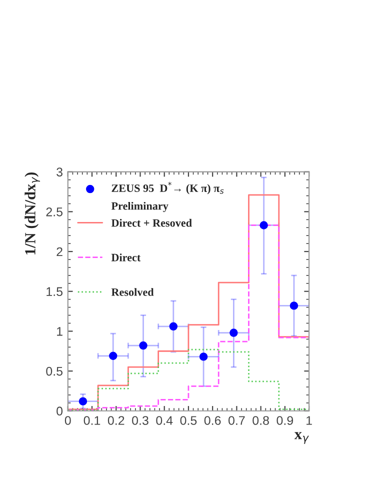 This screenshot has height=480, width=371. Describe the element at coordinates (151, 222) in the screenshot. I see `legend-label: Direct + Resoved` at that location.